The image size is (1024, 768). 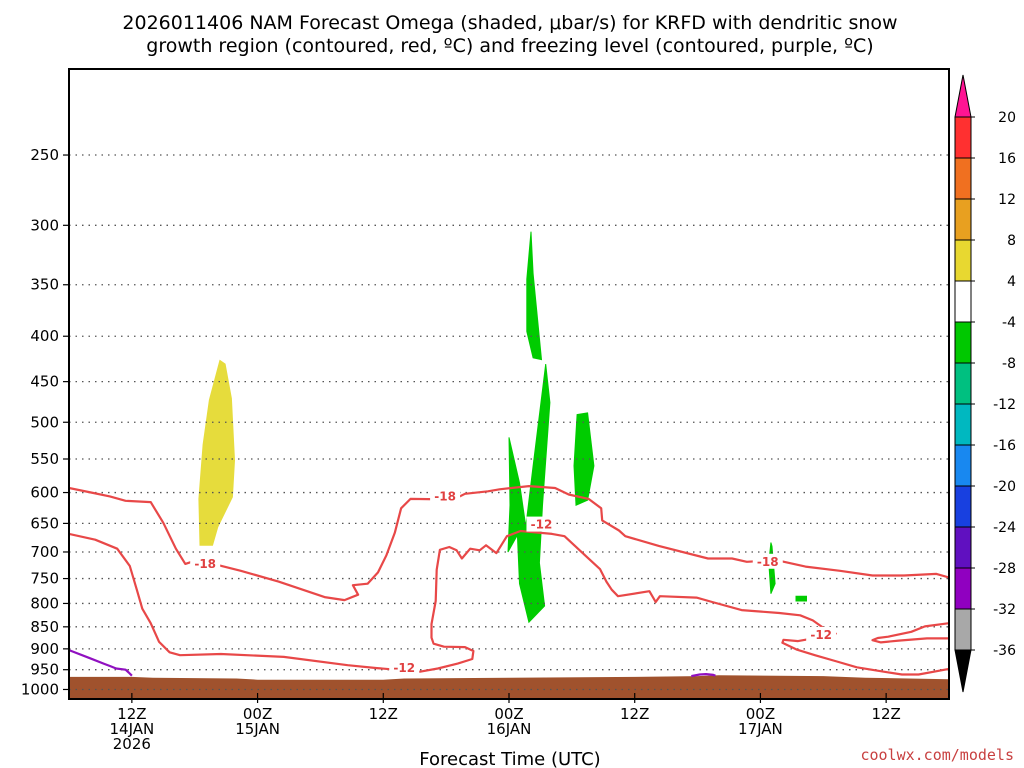 I want to click on colorbar-label-10: -24, so click(x=1004, y=528).